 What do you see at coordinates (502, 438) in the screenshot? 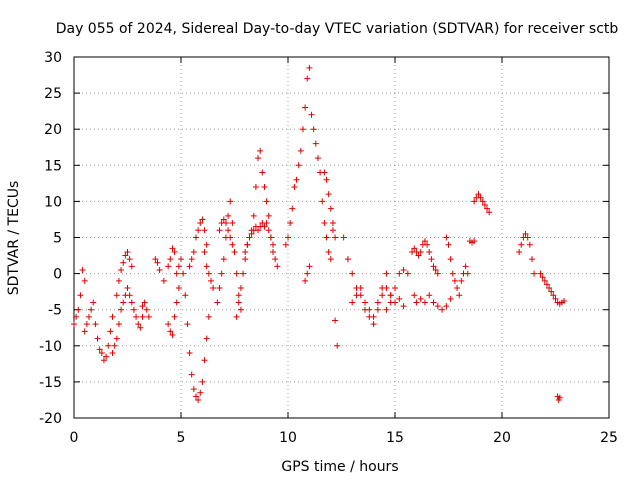
I see `x-tick-label: 20` at bounding box center [502, 438].